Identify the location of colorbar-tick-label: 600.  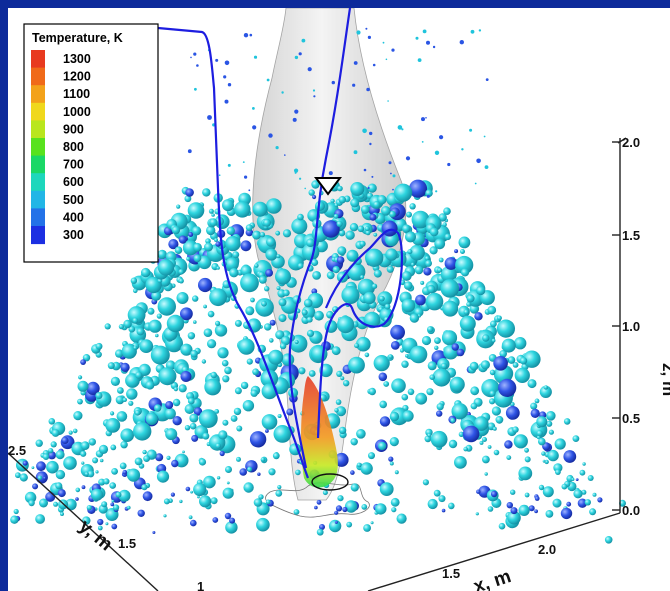
(73, 182).